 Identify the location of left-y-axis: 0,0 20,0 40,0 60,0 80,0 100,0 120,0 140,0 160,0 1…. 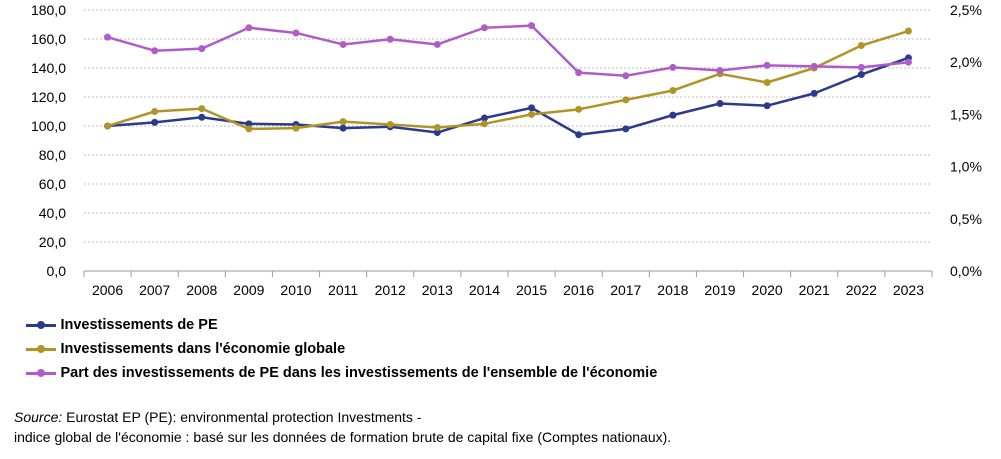
(48, 140).